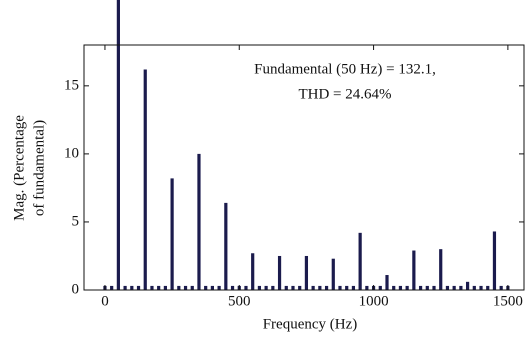 The image size is (531, 341). Describe the element at coordinates (19, 168) in the screenshot. I see `y-axis-label: Mag. (Percentage` at that location.